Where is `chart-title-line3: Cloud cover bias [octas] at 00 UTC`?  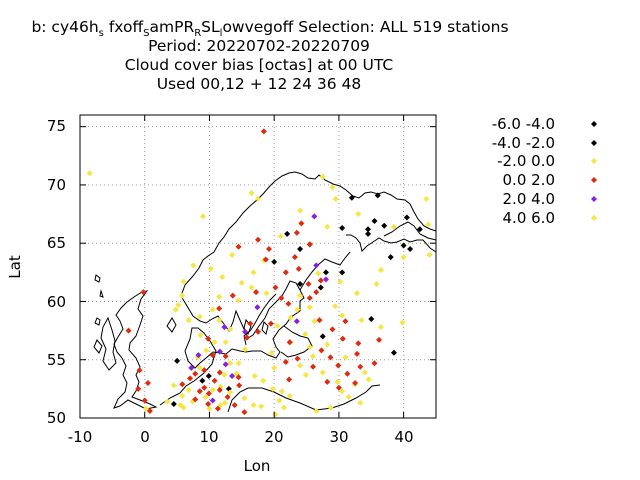 chart-title-line3: Cloud cover bias [octas] at 00 UTC is located at coordinates (259, 65).